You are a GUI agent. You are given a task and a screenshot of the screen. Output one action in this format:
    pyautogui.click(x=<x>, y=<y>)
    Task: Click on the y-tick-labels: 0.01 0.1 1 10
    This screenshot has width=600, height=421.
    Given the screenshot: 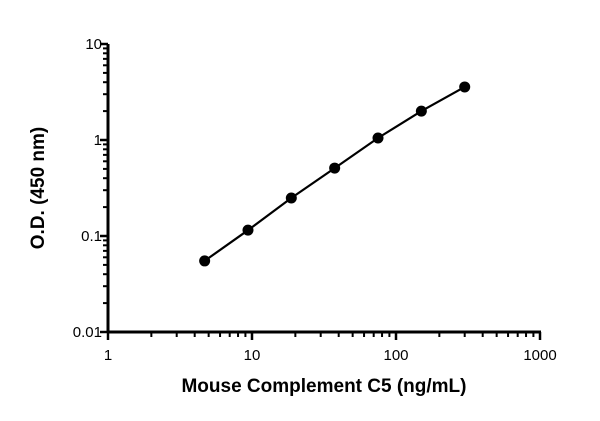 What is the action you would take?
    pyautogui.click(x=87, y=188)
    